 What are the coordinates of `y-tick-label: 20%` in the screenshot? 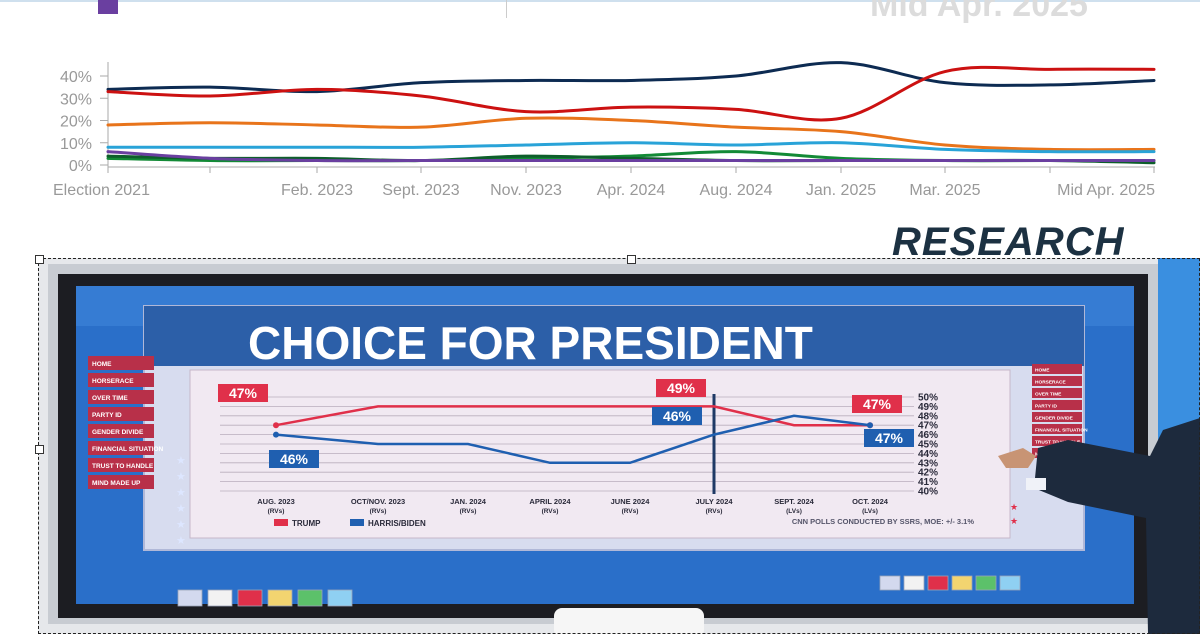 It's located at (76, 122).